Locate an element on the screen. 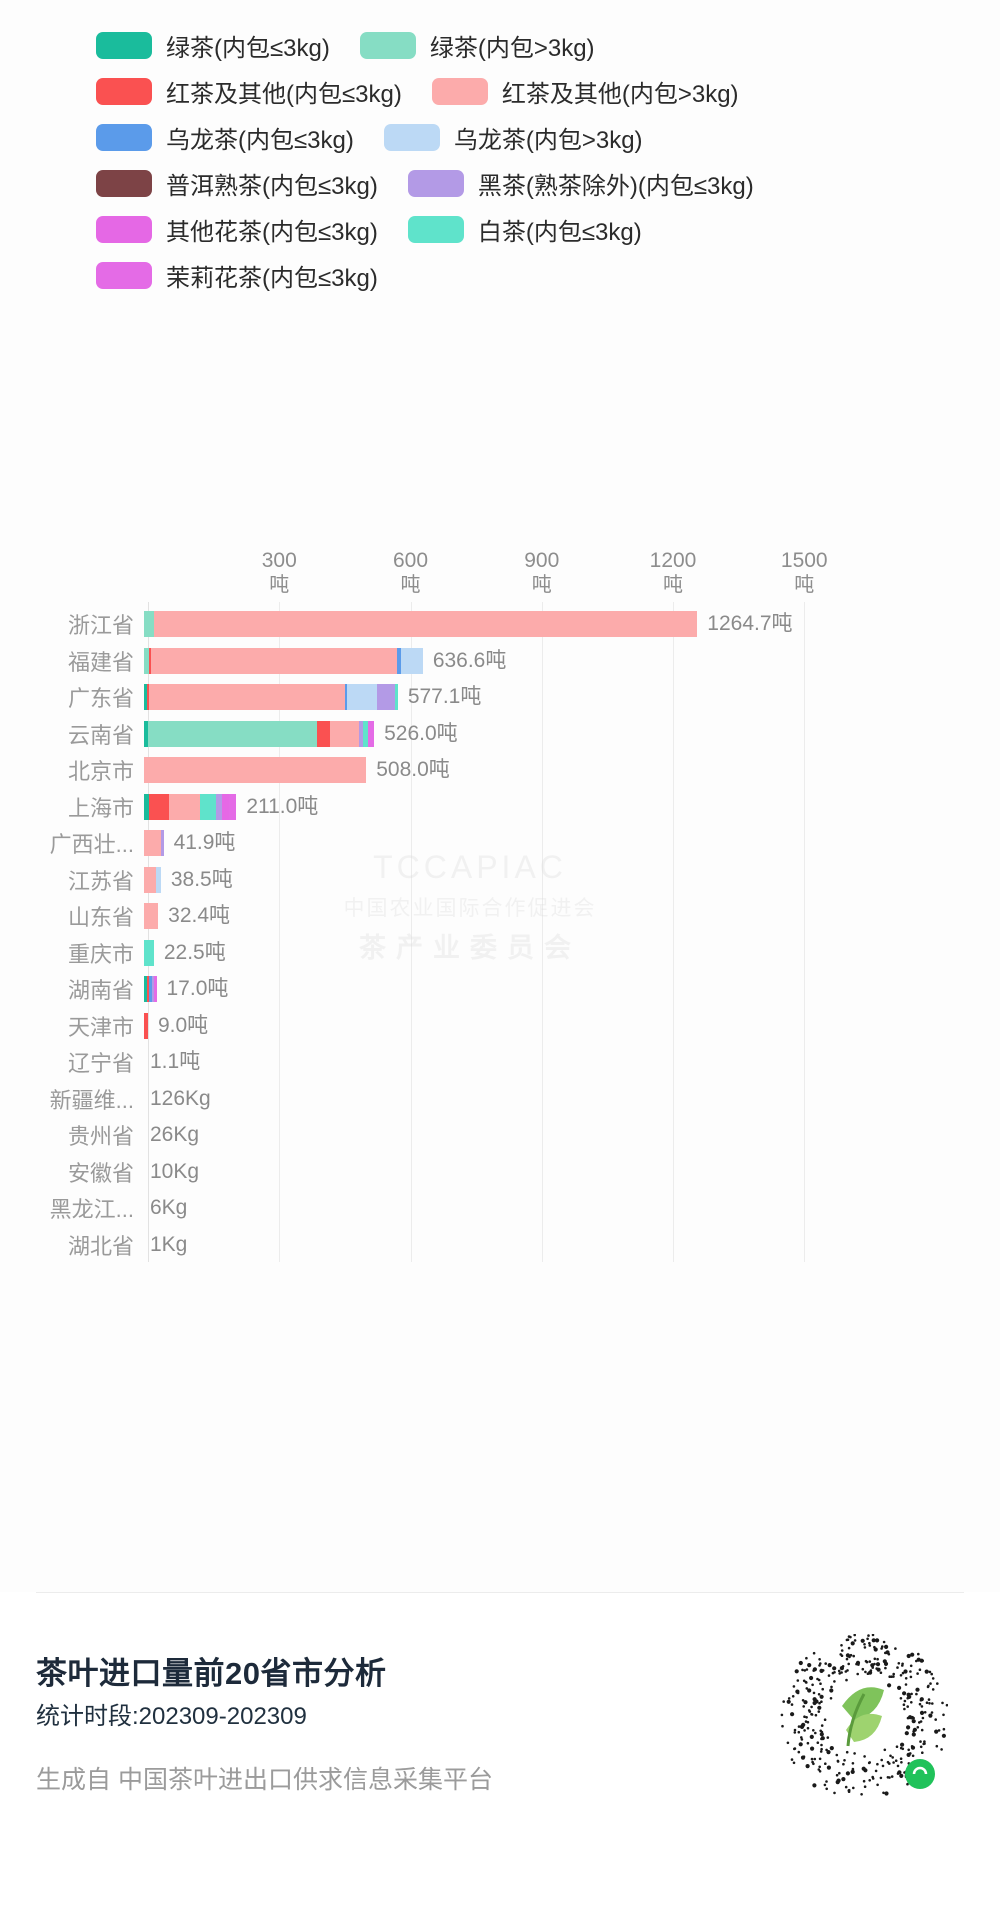 Image resolution: width=1000 pixels, height=1906 pixels. legend-label: 红茶及其他(内包≤3kg) is located at coordinates (284, 94).